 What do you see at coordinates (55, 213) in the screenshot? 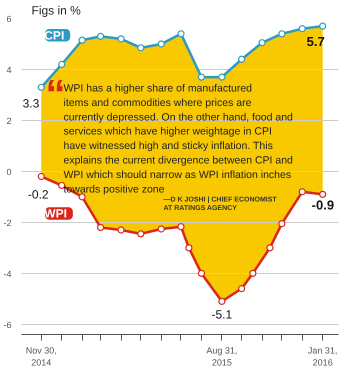
I see `series-label: WPI` at bounding box center [55, 213].